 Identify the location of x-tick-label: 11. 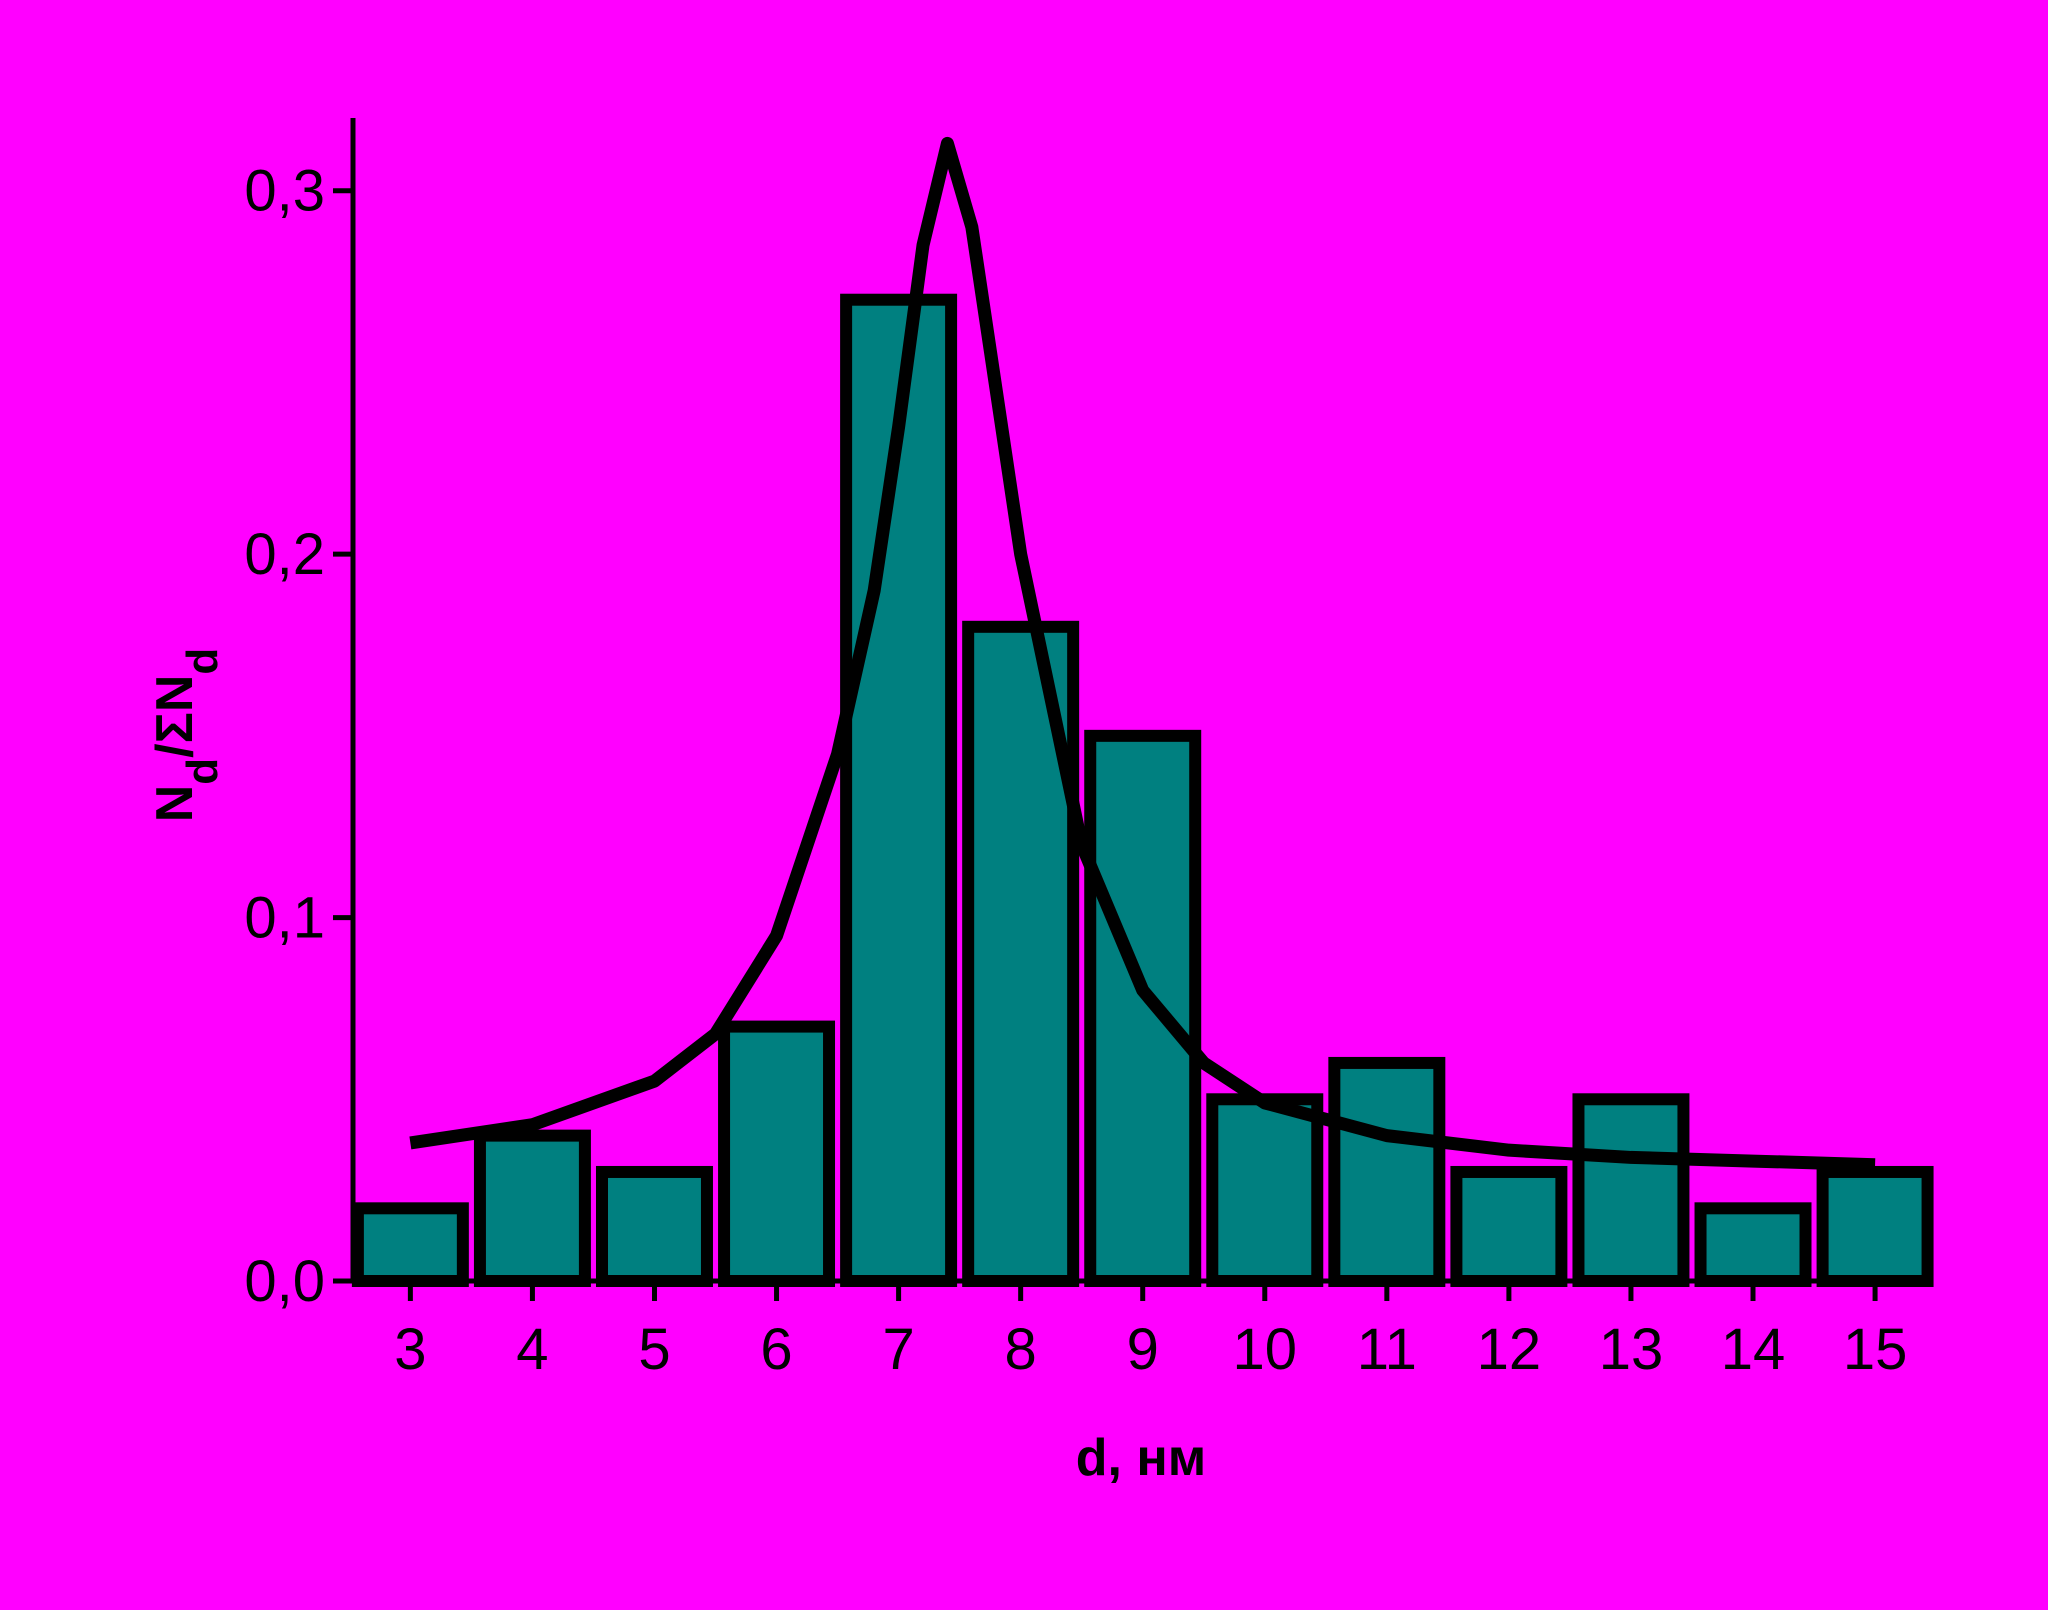
(1387, 1349).